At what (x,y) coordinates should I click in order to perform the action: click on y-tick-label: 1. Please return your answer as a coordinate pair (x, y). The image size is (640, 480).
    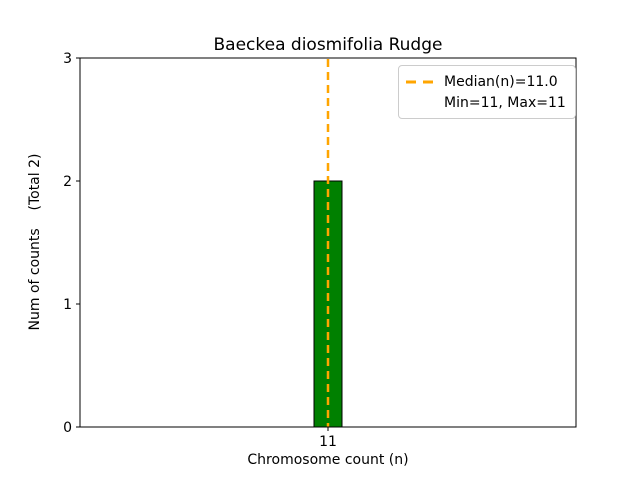
    Looking at the image, I should click on (67, 305).